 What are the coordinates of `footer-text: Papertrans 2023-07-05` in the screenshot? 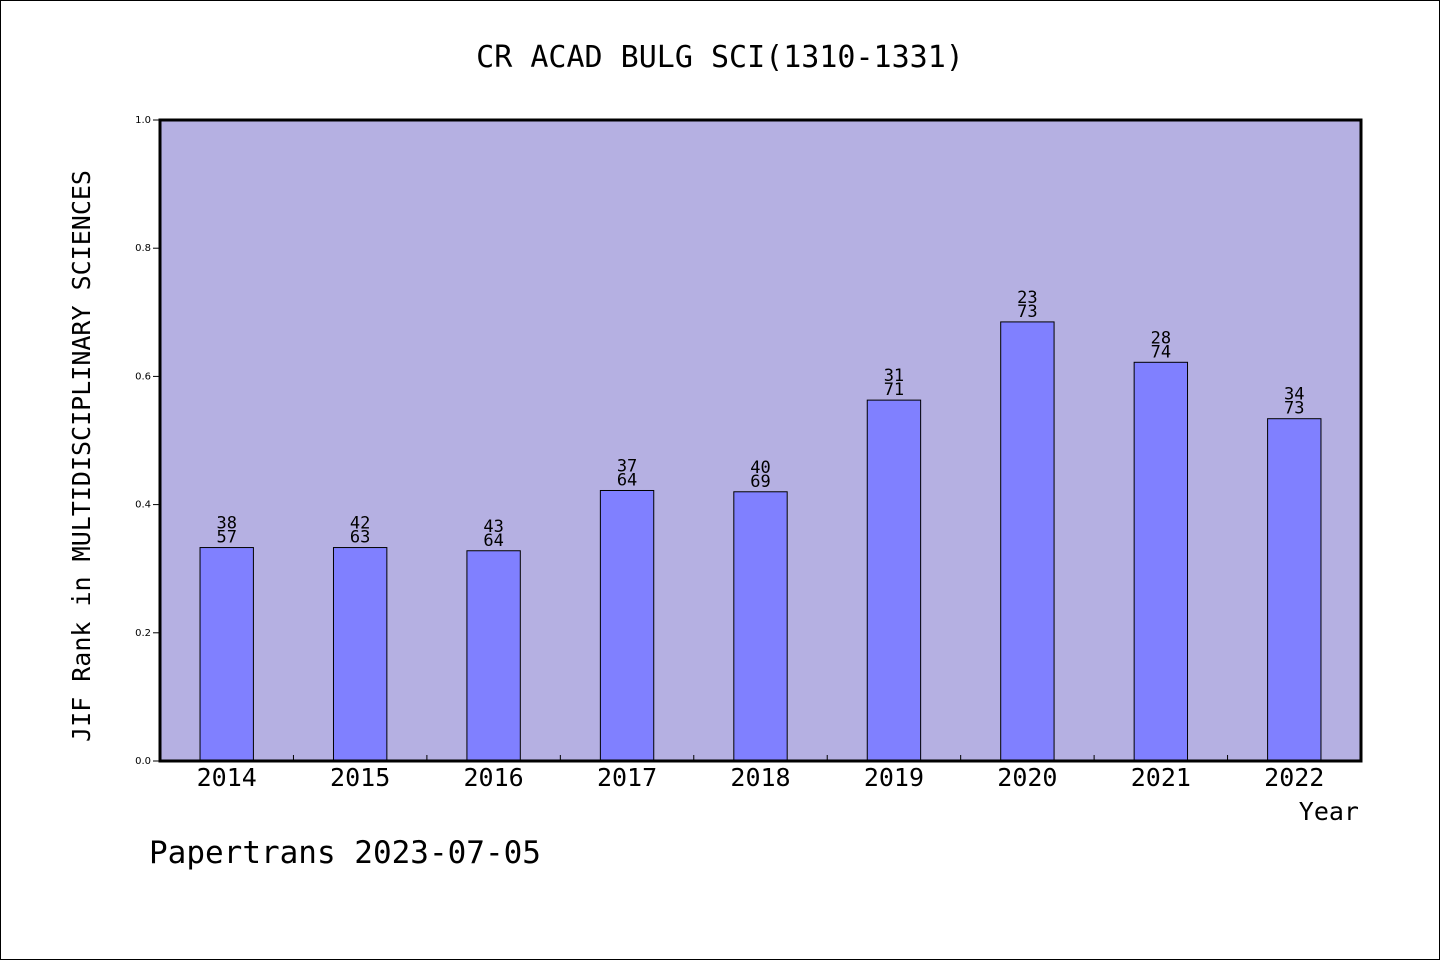 It's located at (345, 853).